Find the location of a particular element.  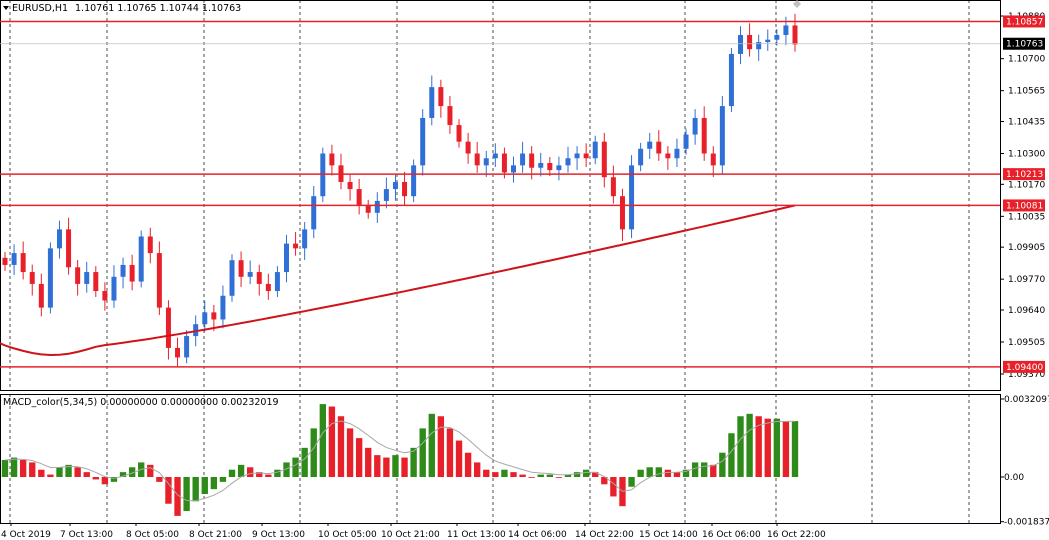

current-price-box: 1.10763 is located at coordinates (1024, 43).